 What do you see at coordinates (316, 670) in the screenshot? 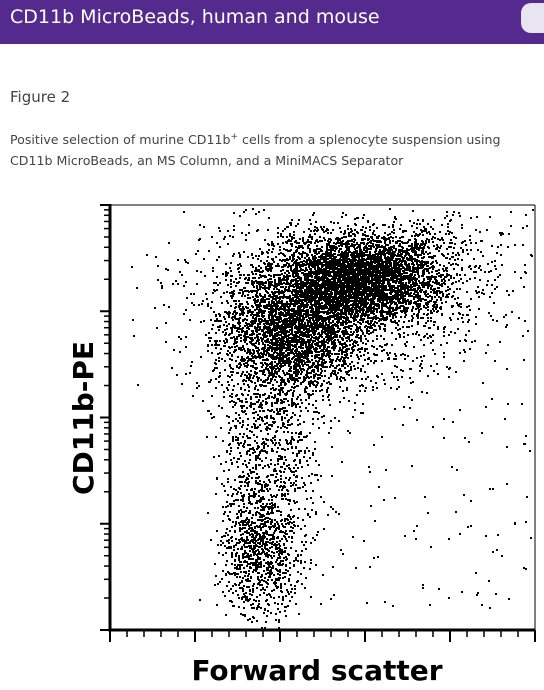
I see `x-axis-label: Forward scatter` at bounding box center [316, 670].